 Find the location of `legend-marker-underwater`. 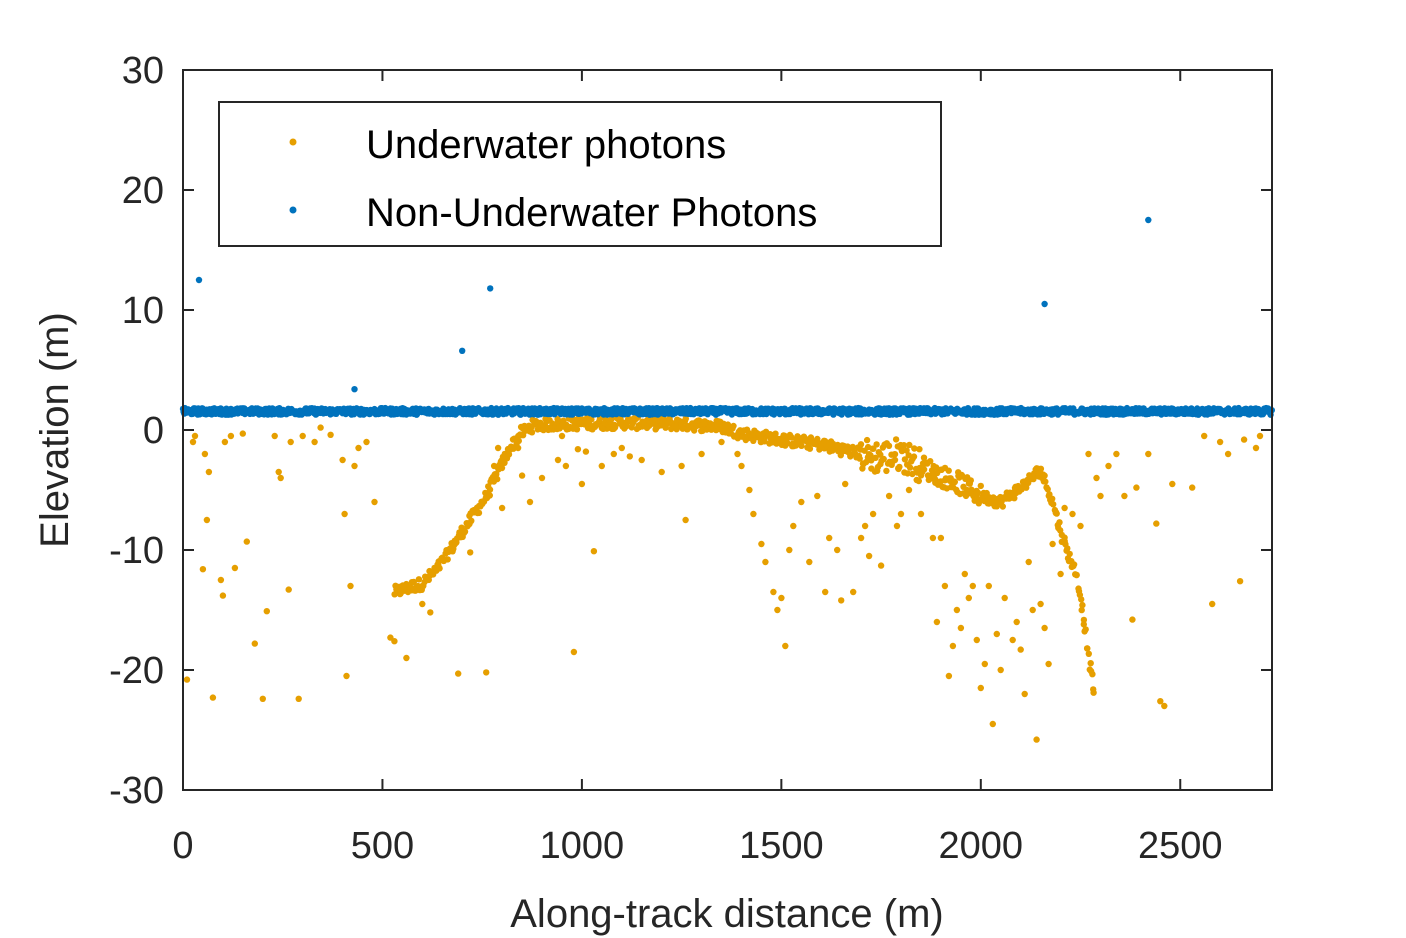

legend-marker-underwater is located at coordinates (293, 142).